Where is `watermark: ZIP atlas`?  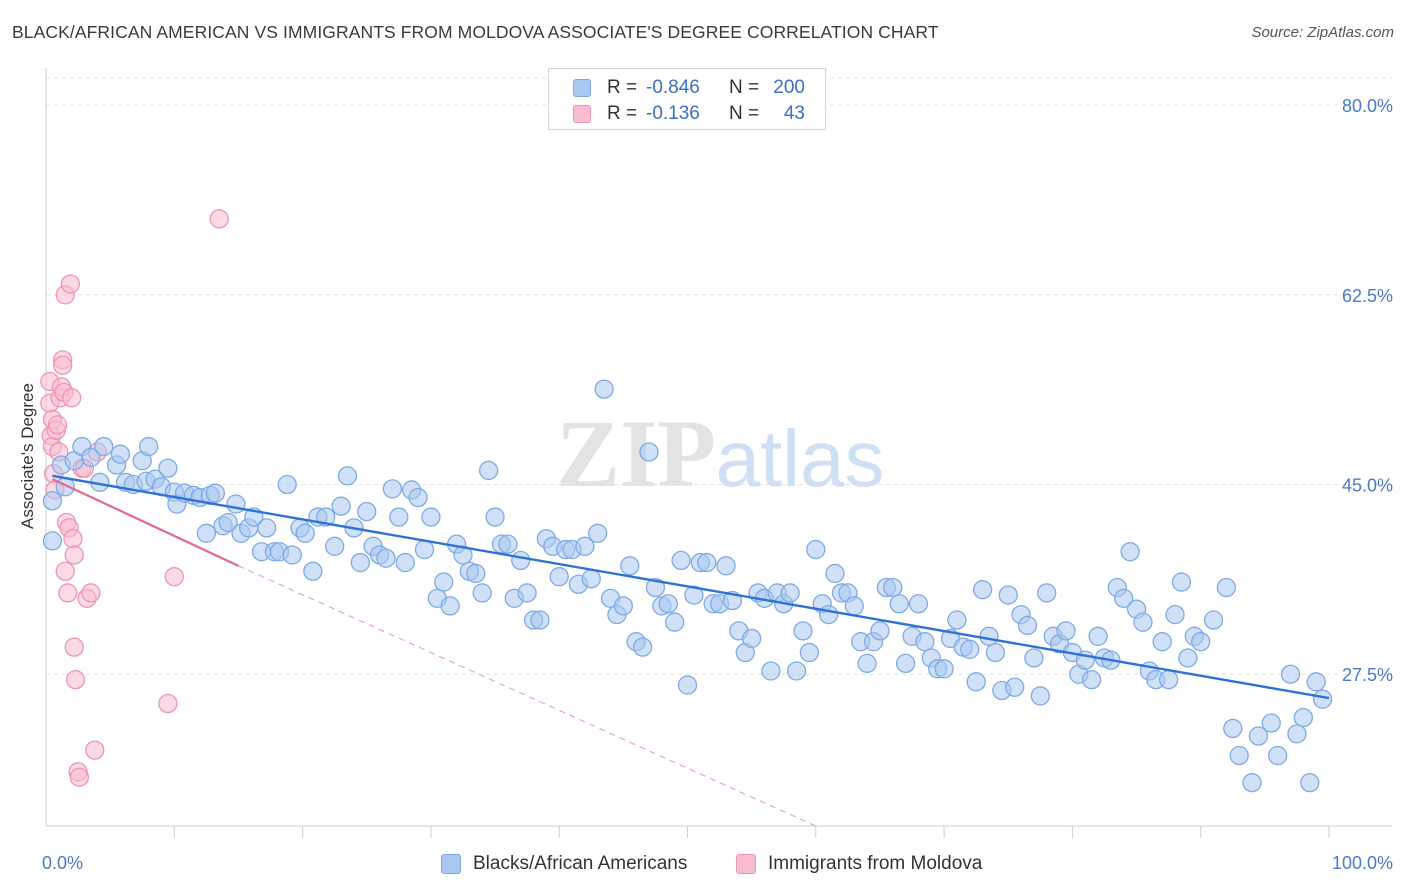 watermark: ZIP atlas is located at coordinates (720, 453).